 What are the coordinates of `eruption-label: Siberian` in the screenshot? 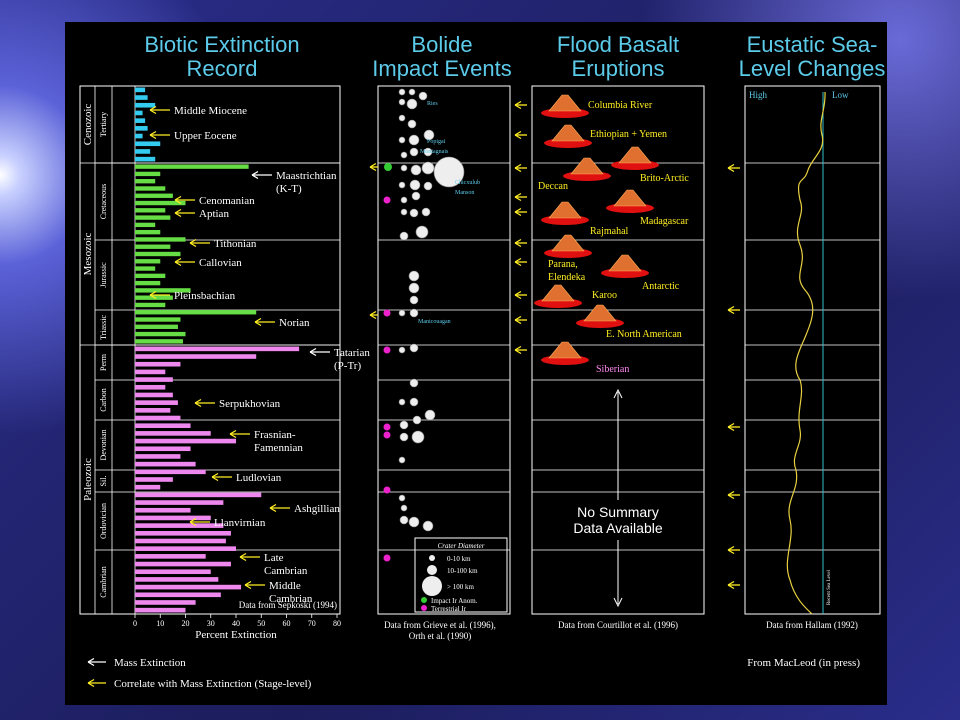 It's located at (612, 369).